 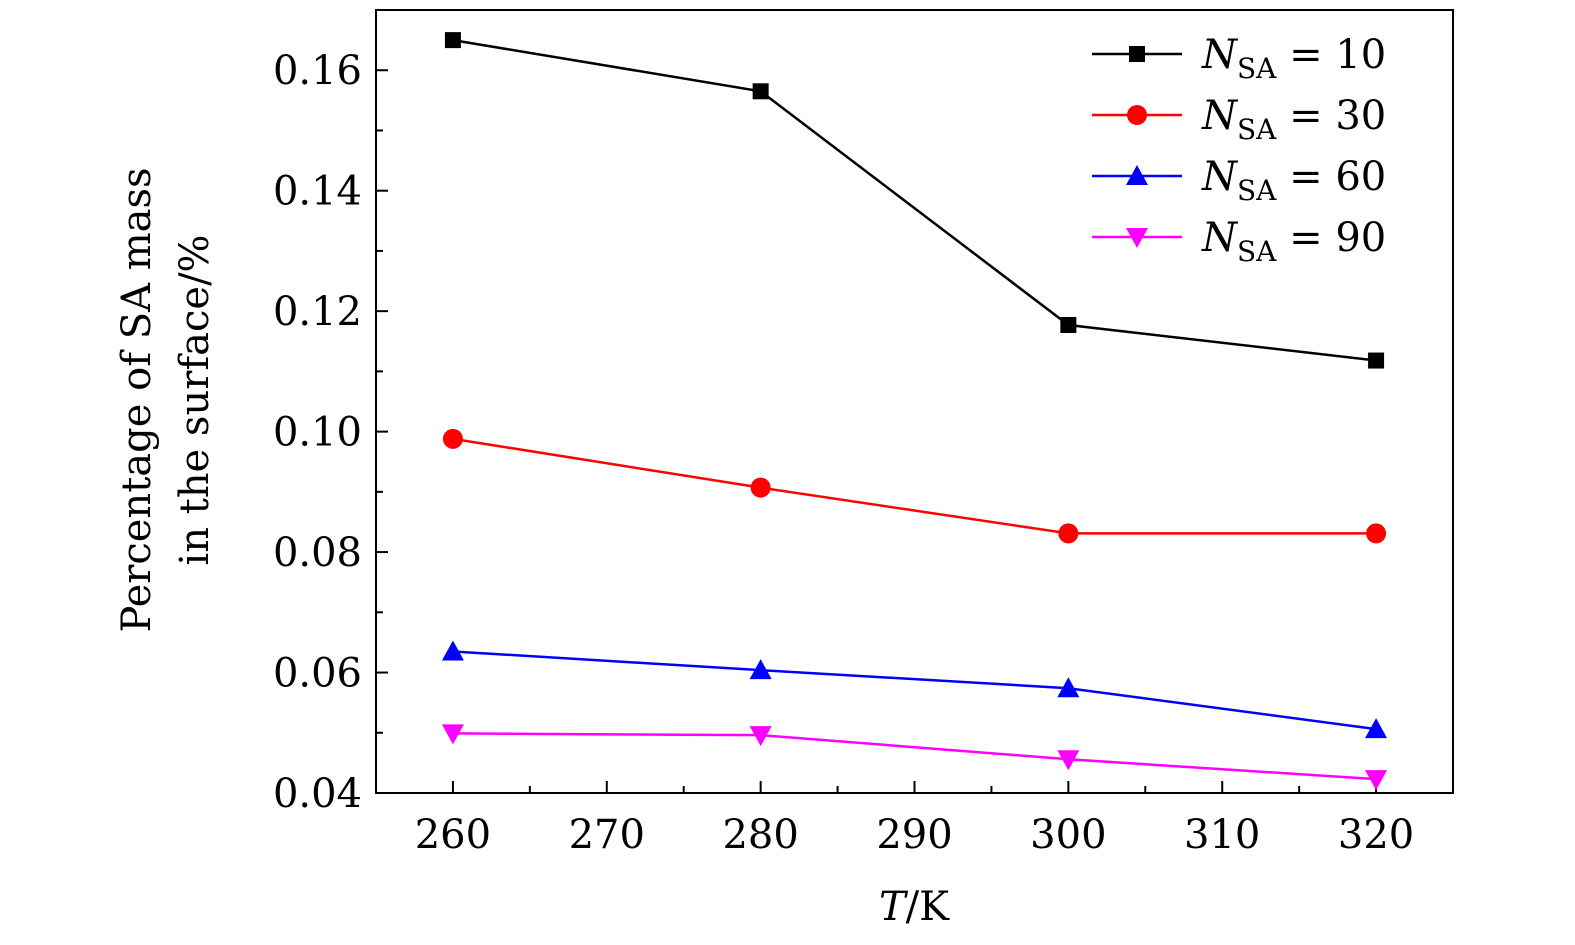 What do you see at coordinates (914, 907) in the screenshot?
I see `x-axis-label: T/K` at bounding box center [914, 907].